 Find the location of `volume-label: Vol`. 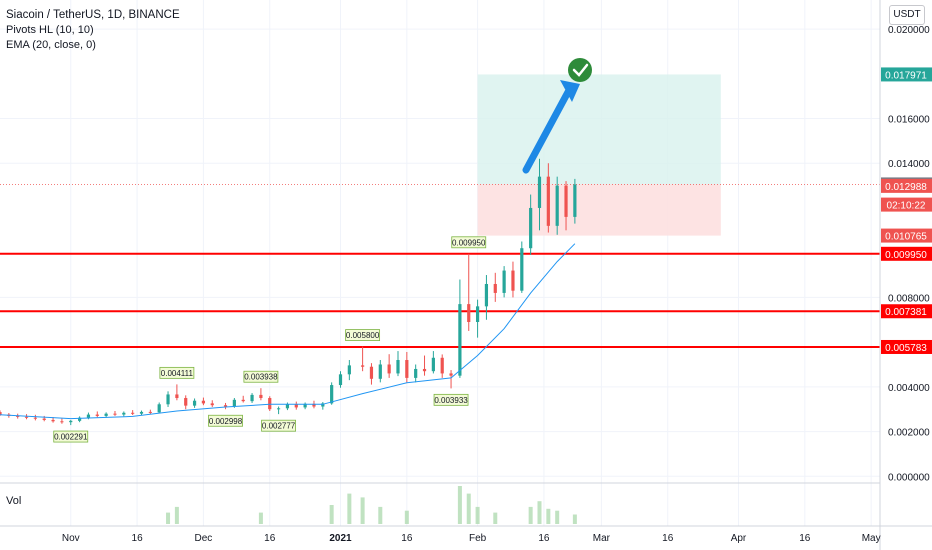

volume-label: Vol is located at coordinates (14, 501).